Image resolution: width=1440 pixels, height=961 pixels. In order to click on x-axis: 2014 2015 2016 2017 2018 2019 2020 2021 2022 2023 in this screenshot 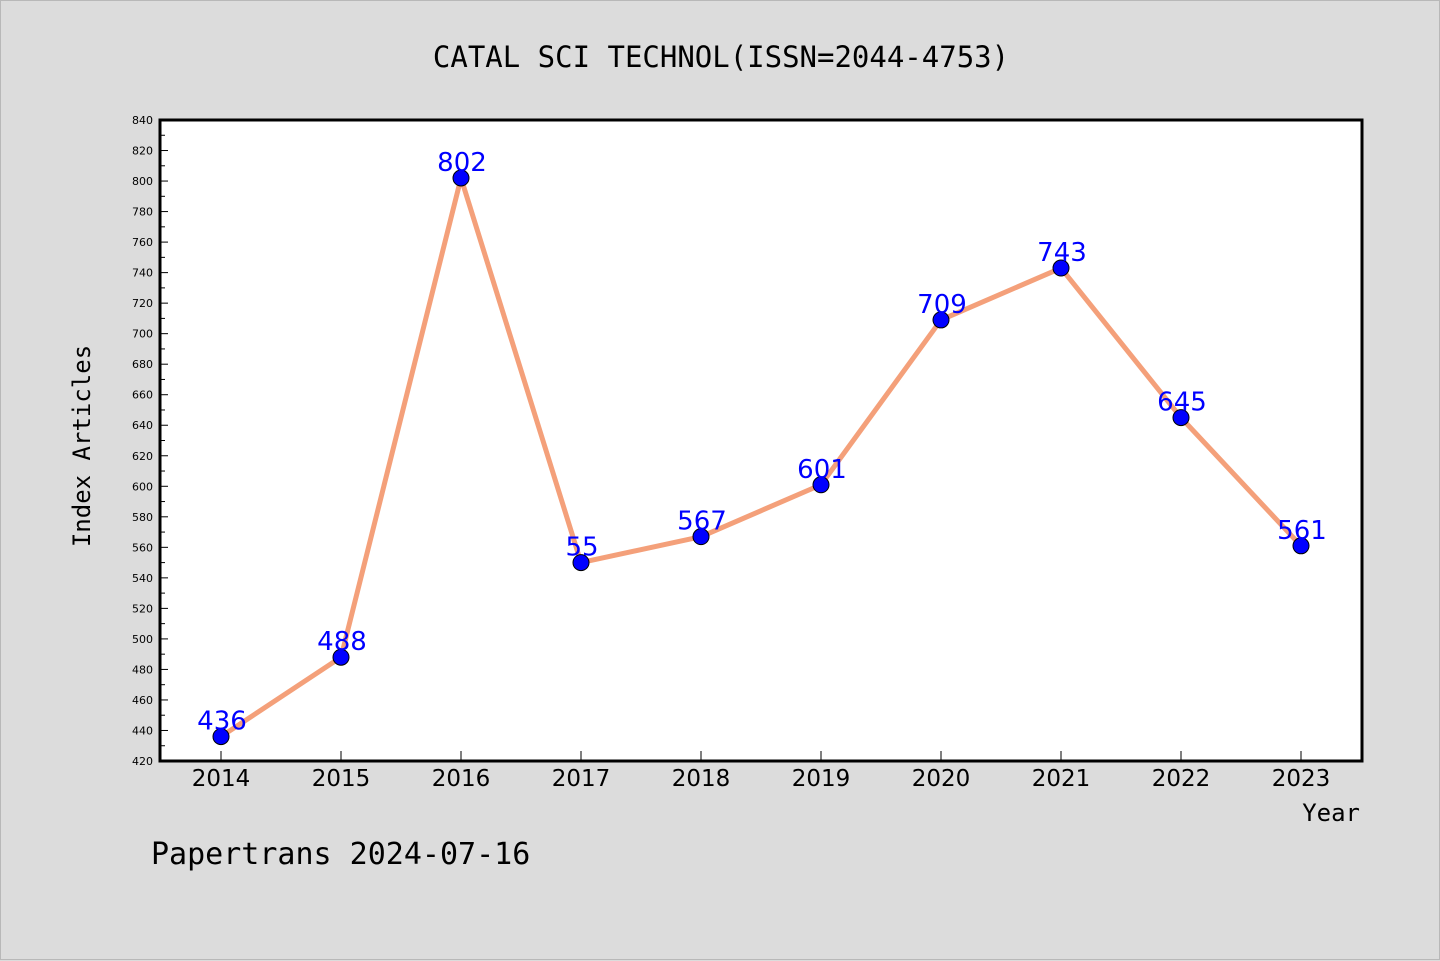, I will do `click(761, 771)`.